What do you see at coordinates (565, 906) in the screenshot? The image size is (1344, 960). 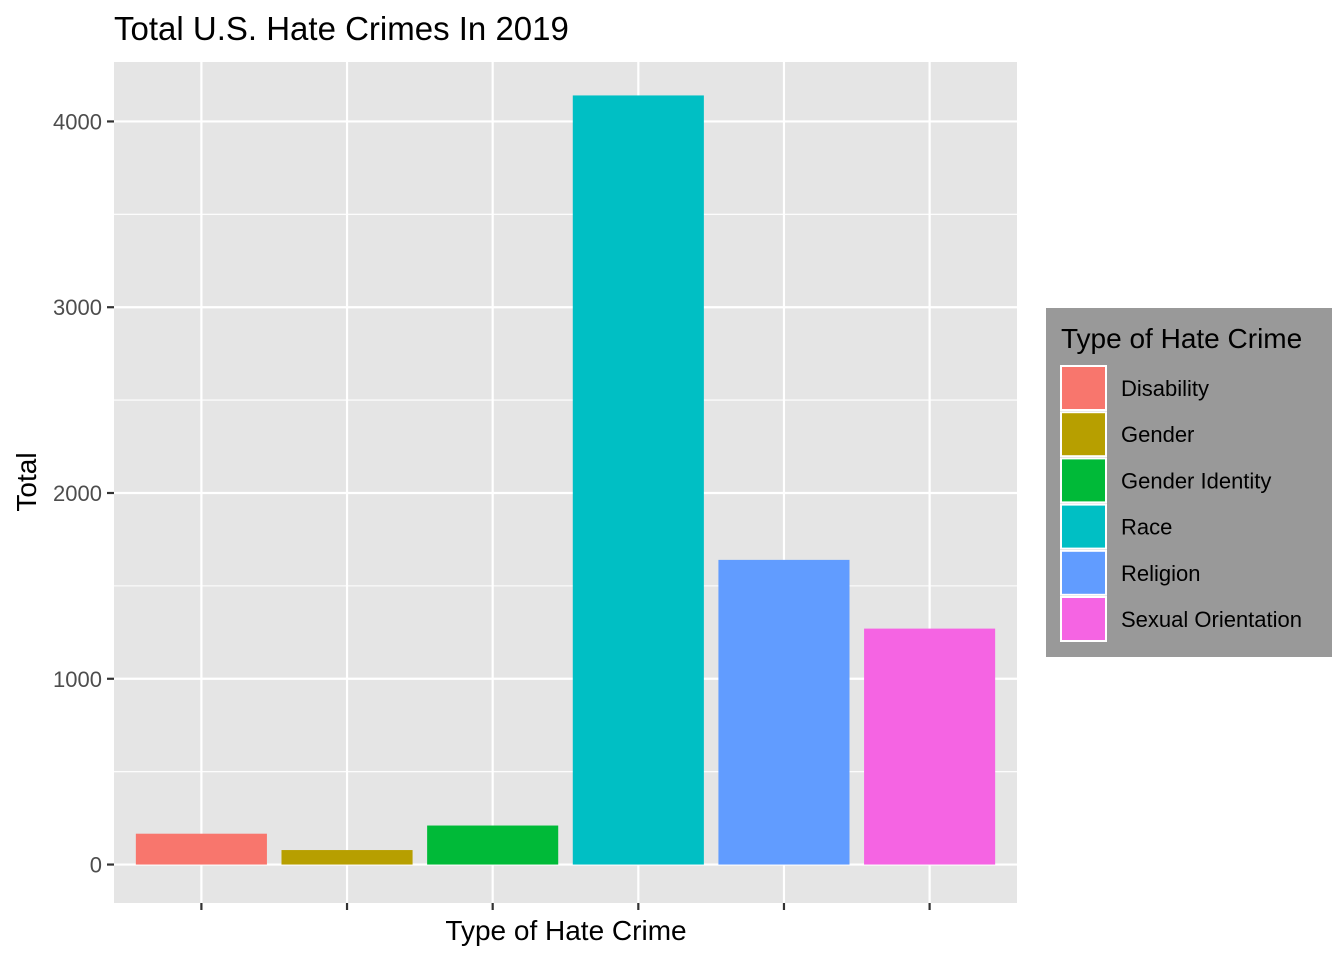 I see `x-axis` at bounding box center [565, 906].